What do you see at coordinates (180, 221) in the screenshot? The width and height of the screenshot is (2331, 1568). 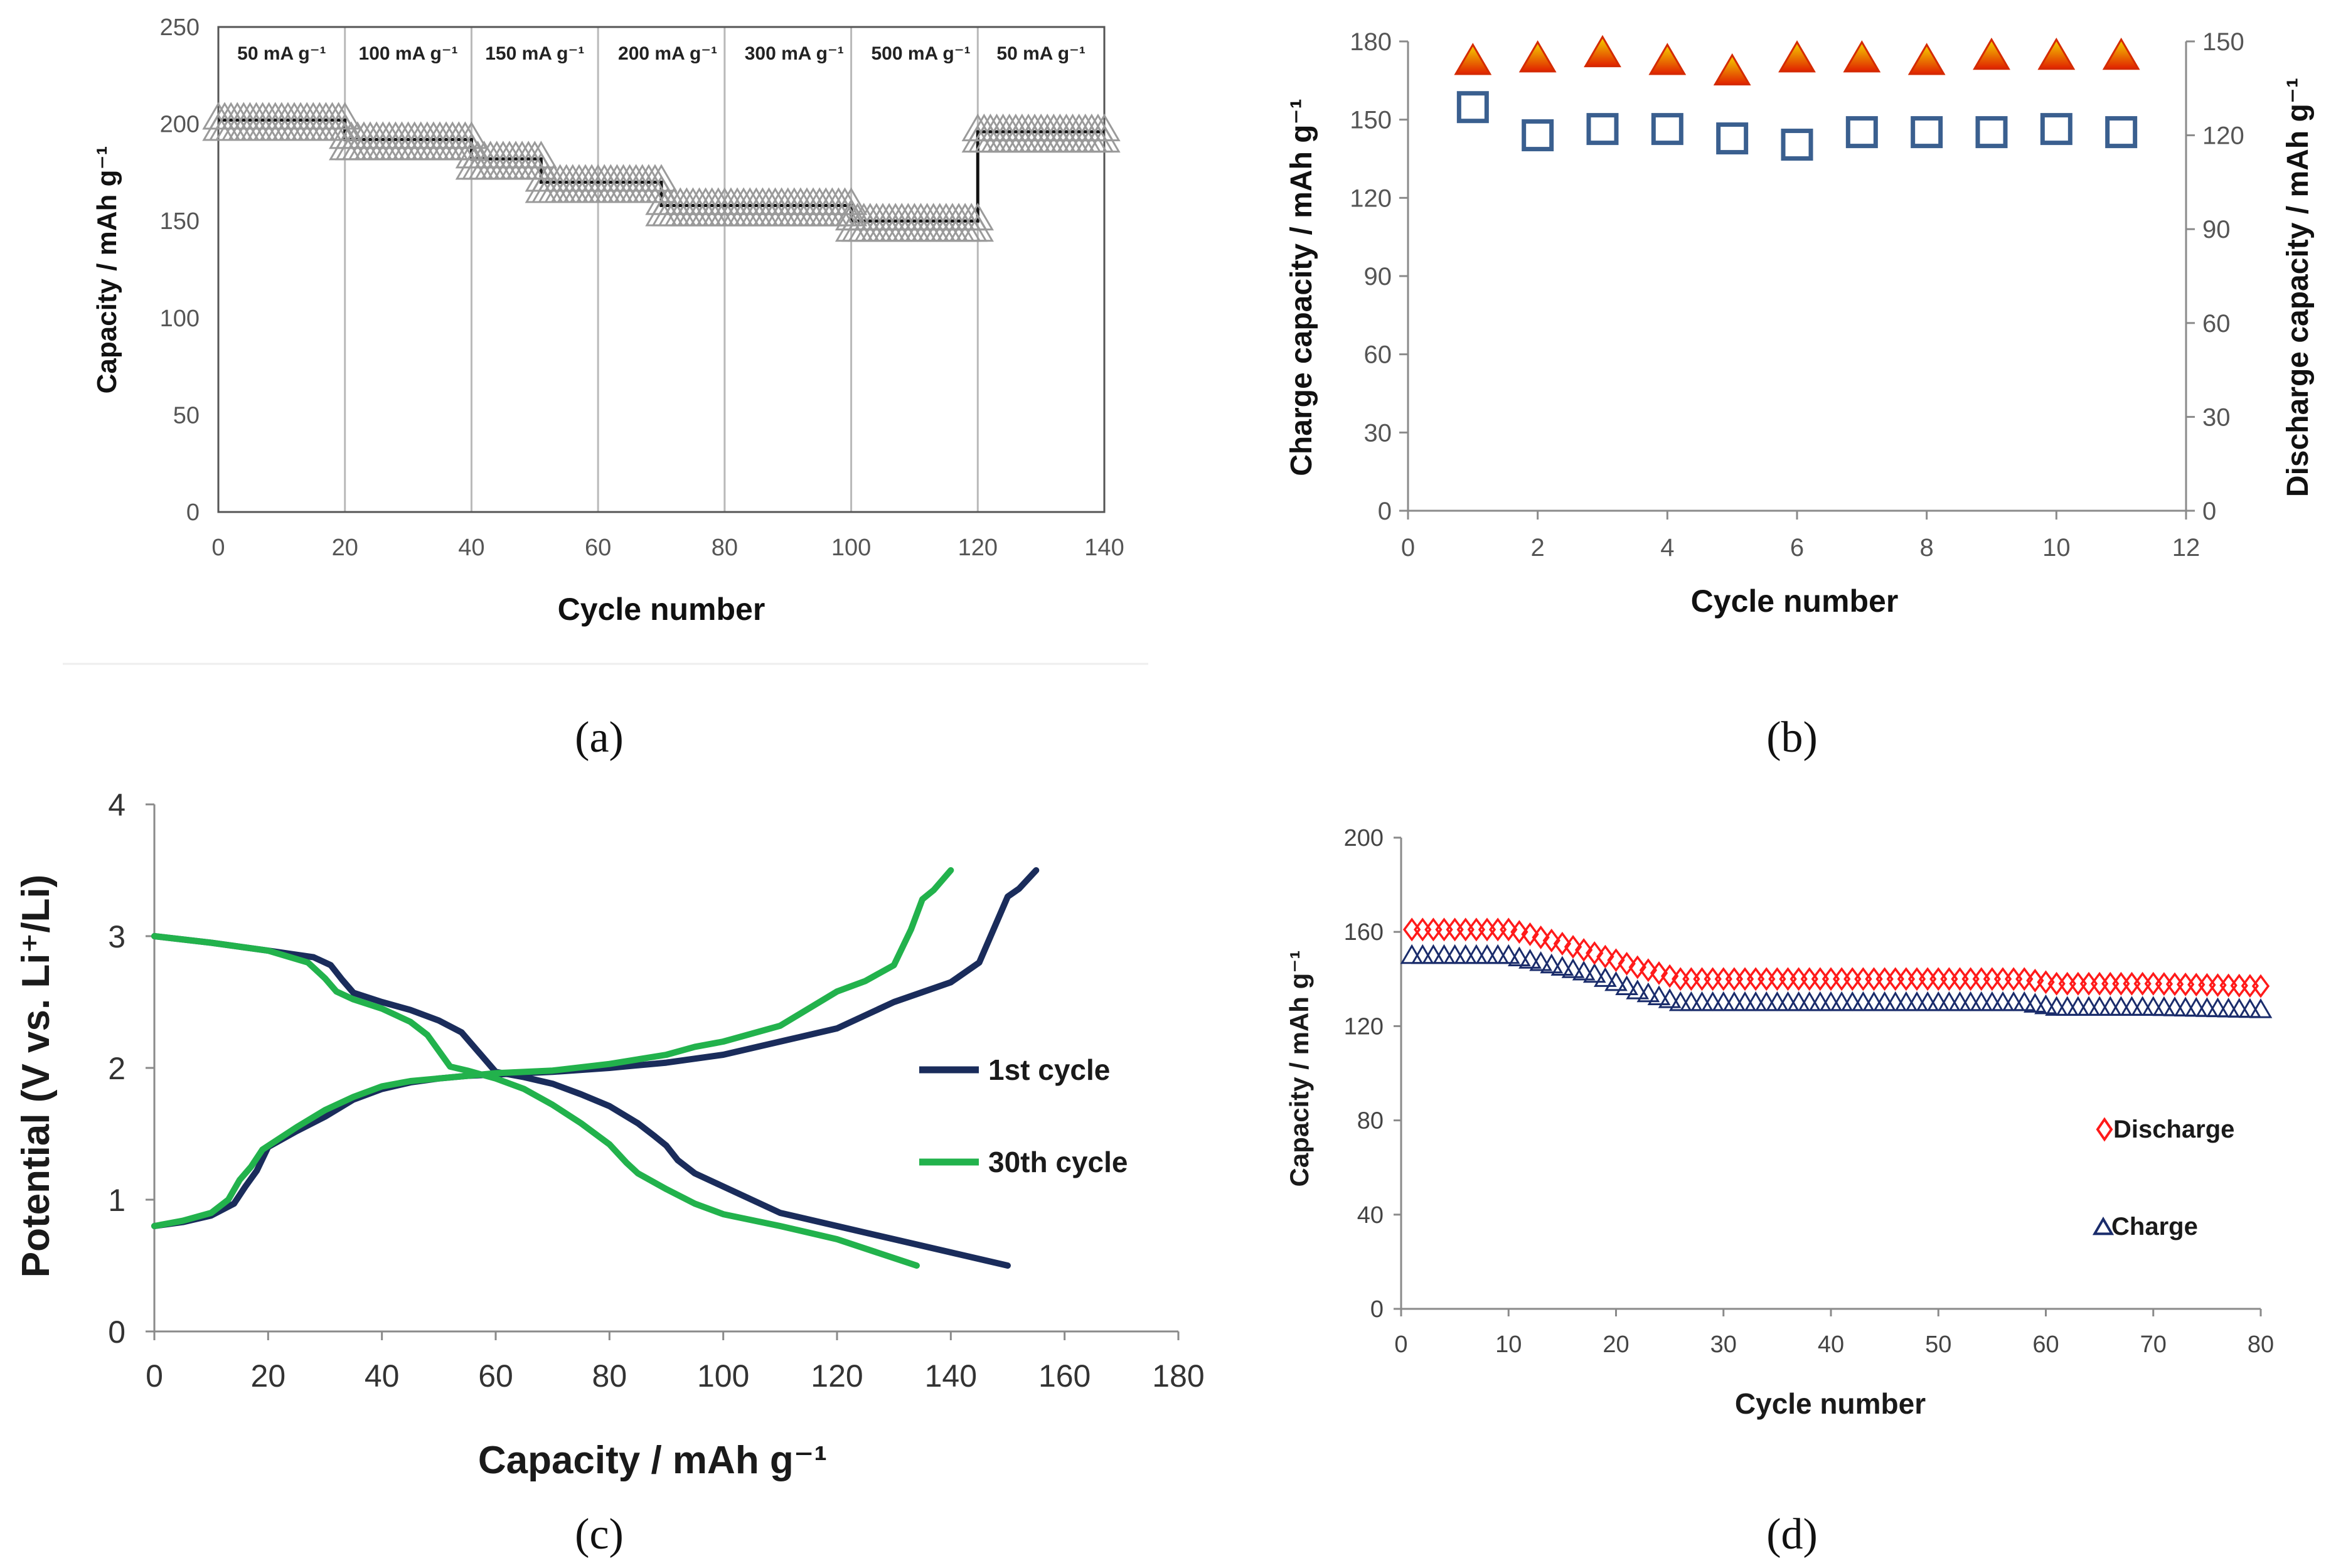 I see `panel-a-y-tick-label: 150` at bounding box center [180, 221].